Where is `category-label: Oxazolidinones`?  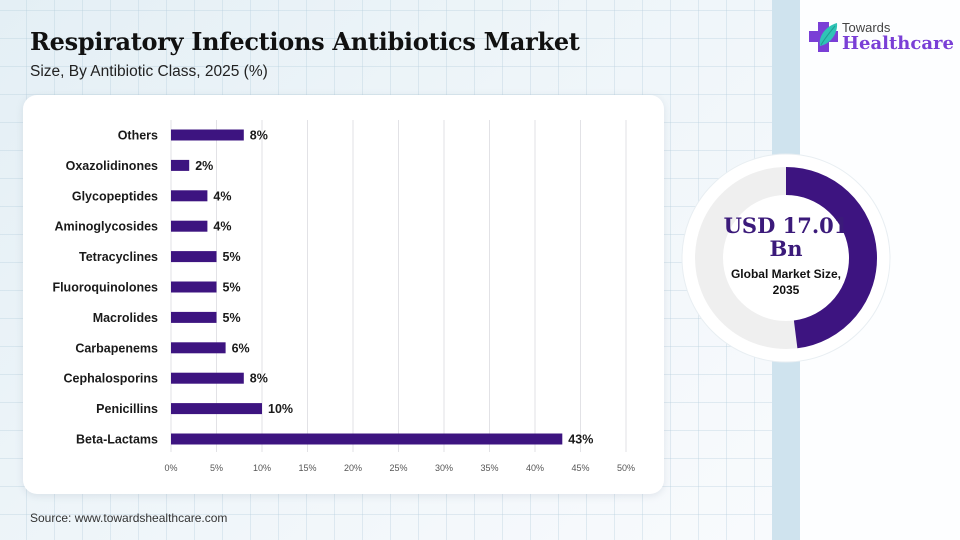 category-label: Oxazolidinones is located at coordinates (112, 166).